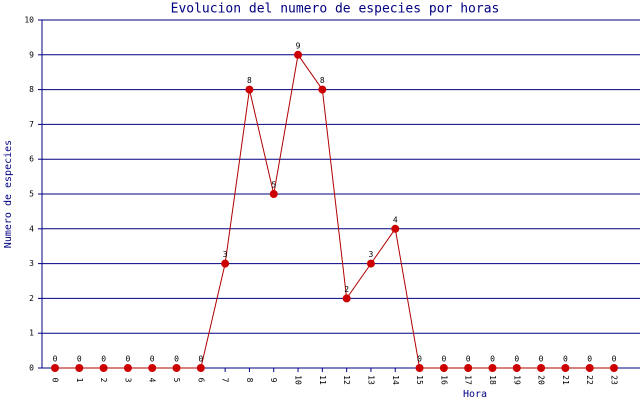 The width and height of the screenshot is (640, 400). What do you see at coordinates (565, 380) in the screenshot?
I see `x-tick-label: 21` at bounding box center [565, 380].